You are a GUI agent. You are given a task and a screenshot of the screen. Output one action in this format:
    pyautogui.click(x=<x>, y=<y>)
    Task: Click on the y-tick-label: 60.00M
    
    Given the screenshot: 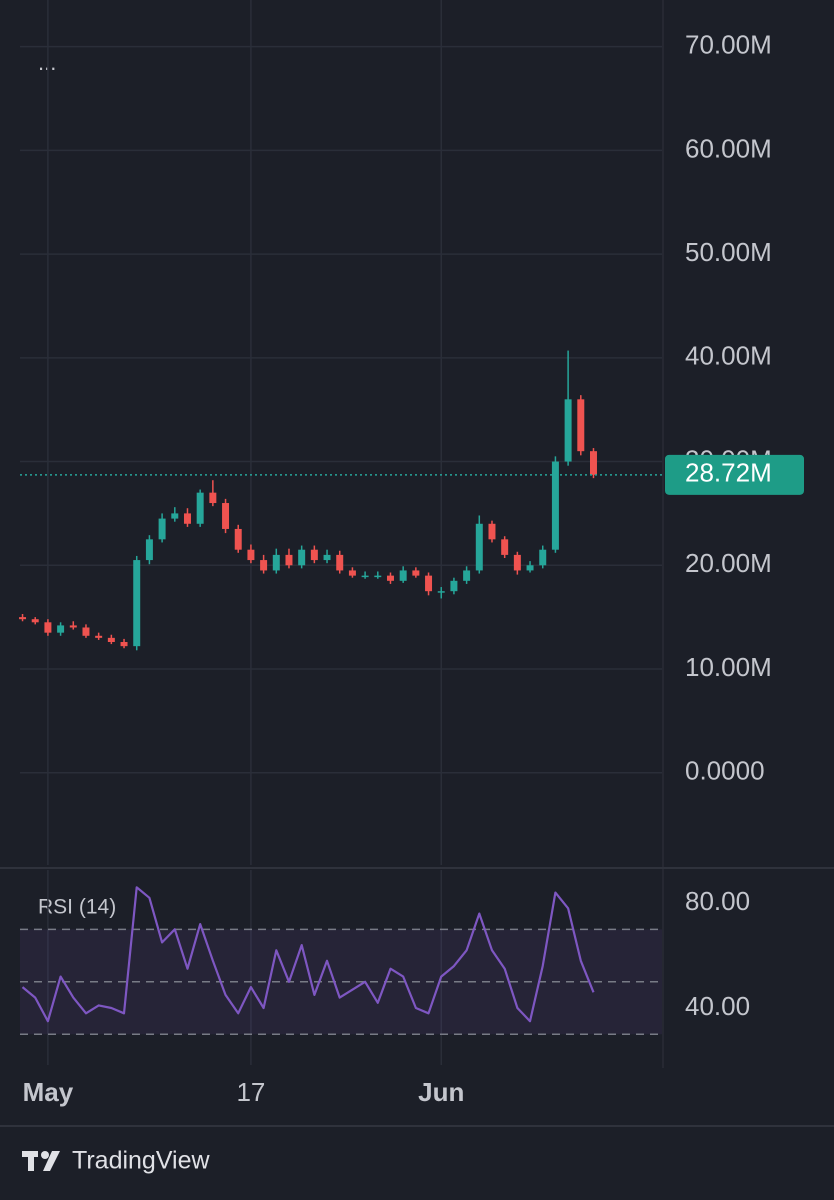 What is the action you would take?
    pyautogui.click(x=728, y=148)
    